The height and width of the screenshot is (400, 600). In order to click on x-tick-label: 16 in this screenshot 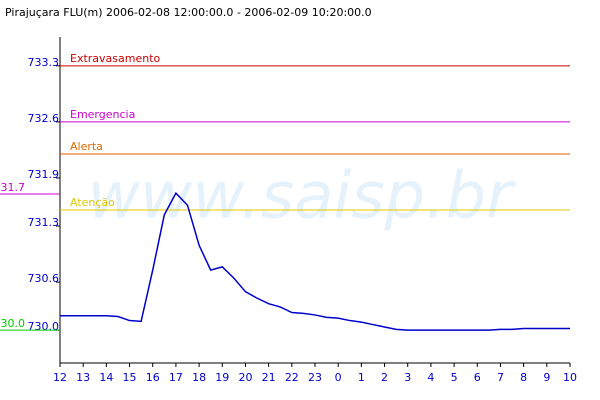, I will do `click(153, 377)`.